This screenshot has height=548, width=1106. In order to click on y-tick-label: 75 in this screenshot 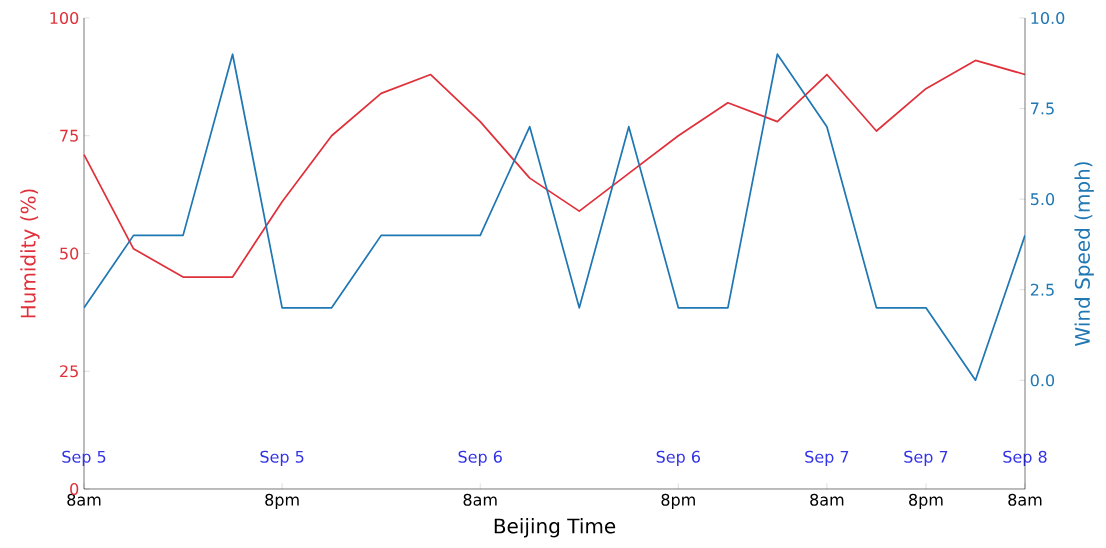, I will do `click(69, 135)`.